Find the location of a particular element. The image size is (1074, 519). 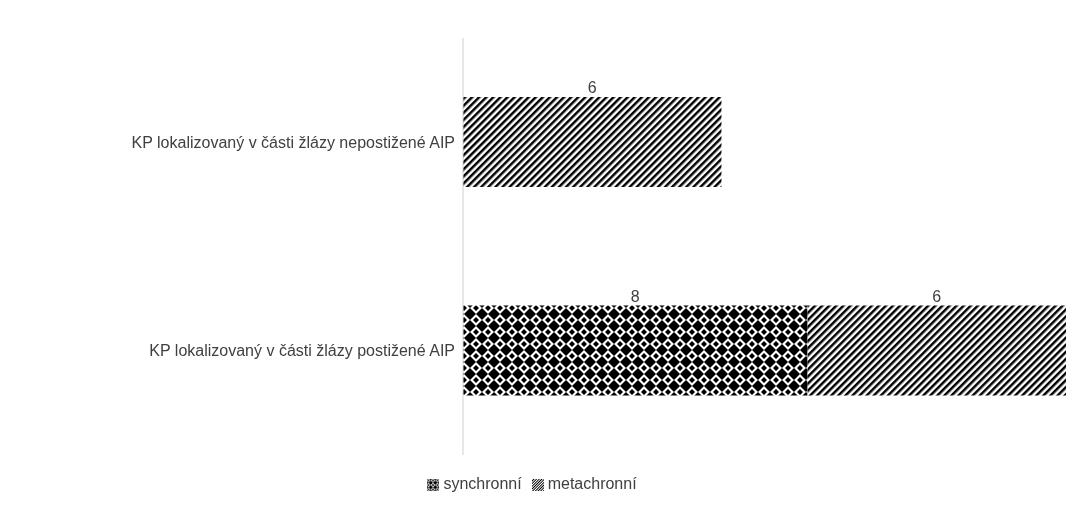

y-tick-label: KP lokalizovaný v části žlázy postižené AIP is located at coordinates (302, 351).